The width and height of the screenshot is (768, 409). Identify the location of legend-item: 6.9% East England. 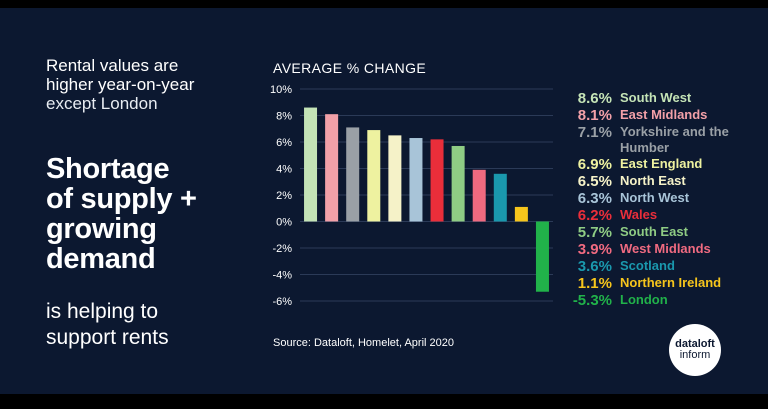
(660, 164).